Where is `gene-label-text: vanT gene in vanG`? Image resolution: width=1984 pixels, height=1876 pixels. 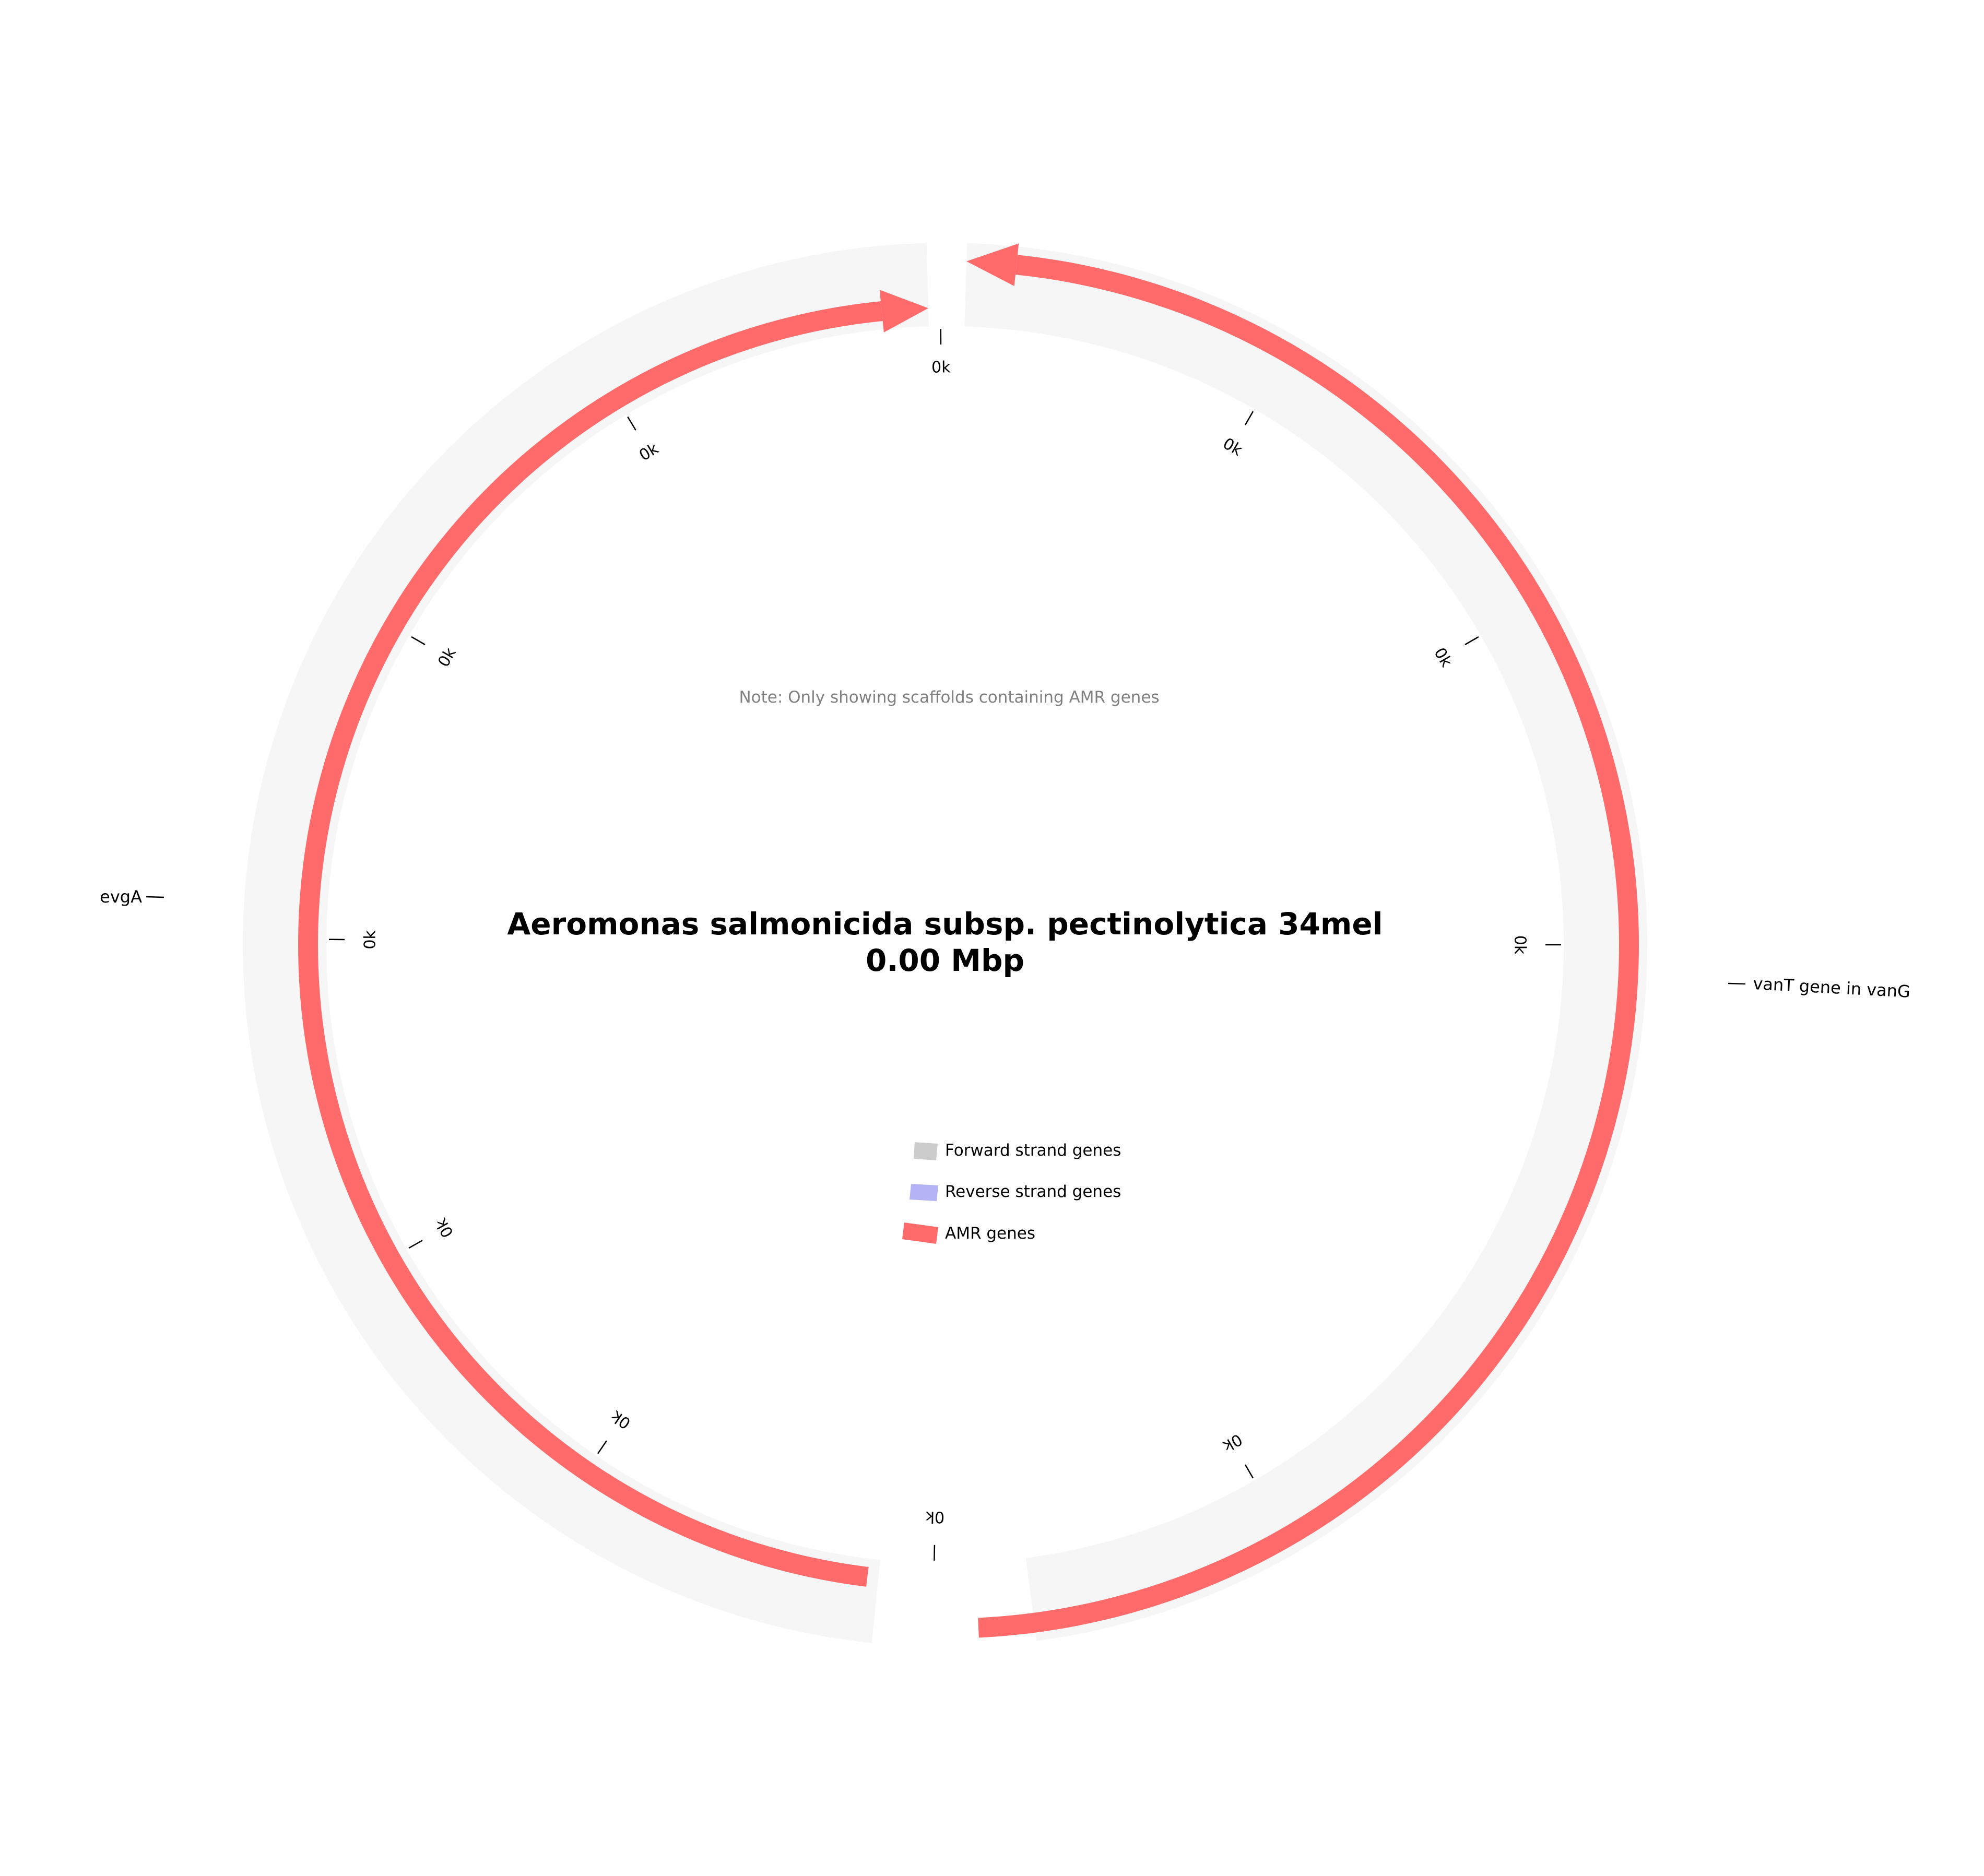 gene-label-text: vanT gene in vanG is located at coordinates (1832, 987).